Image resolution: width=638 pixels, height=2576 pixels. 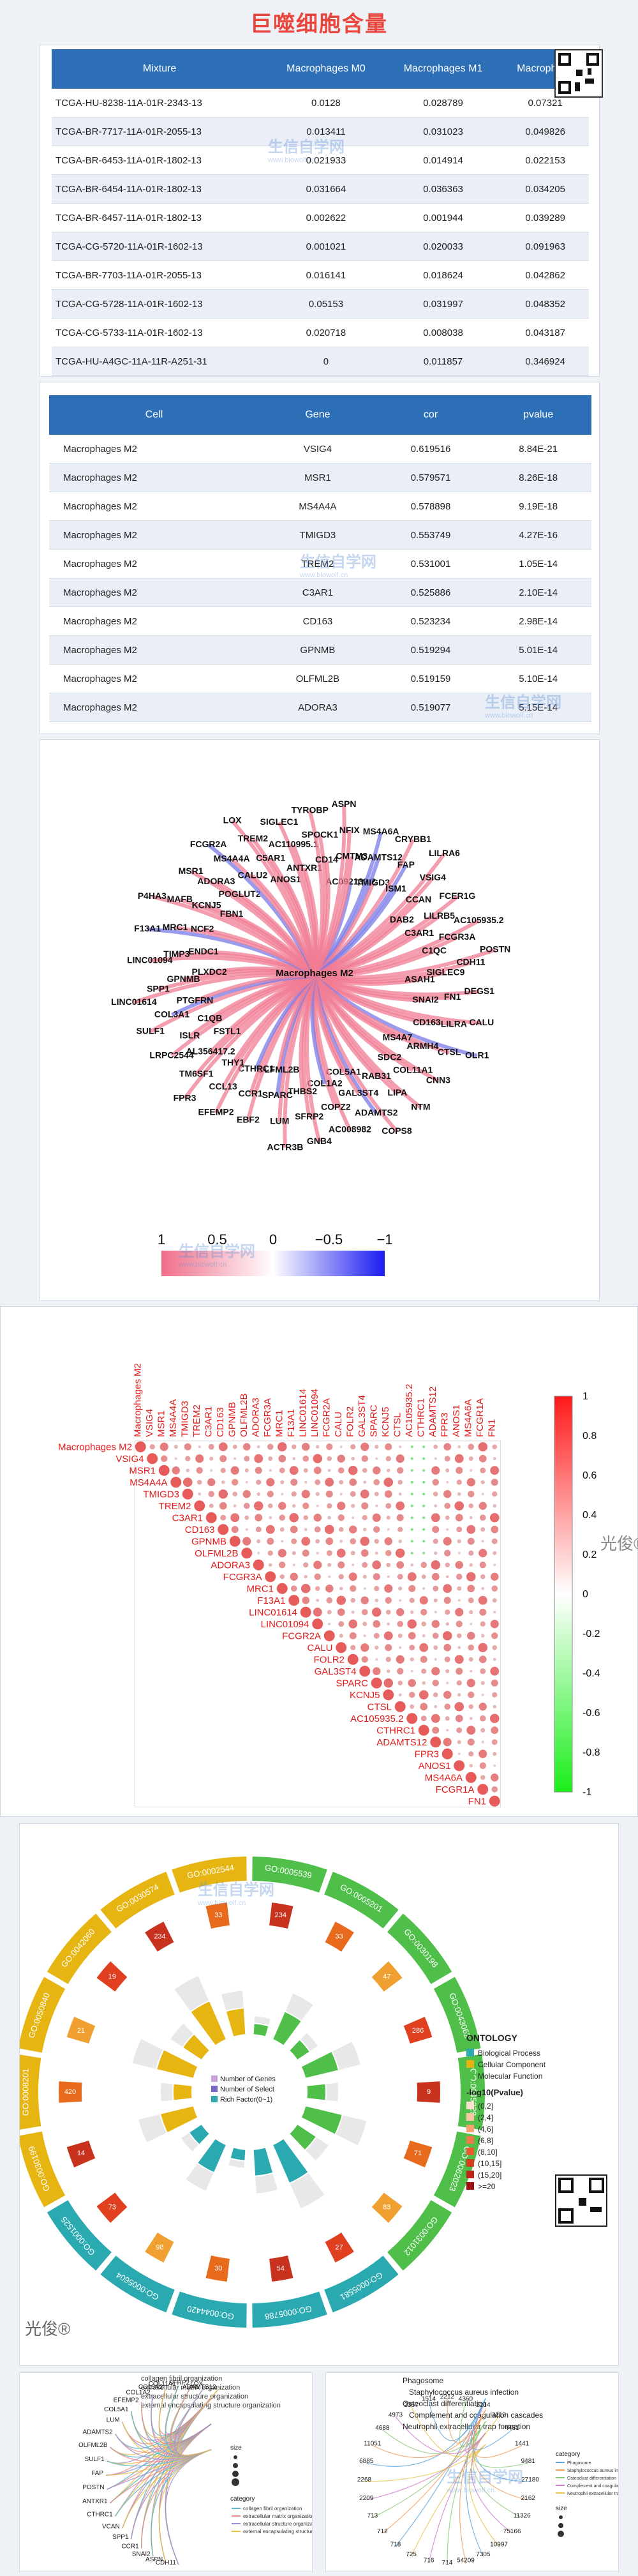 What do you see at coordinates (320, 506) in the screenshot?
I see `table-row: Macrophages M2 MS4A4A 0.578898 9.19E-18` at bounding box center [320, 506].